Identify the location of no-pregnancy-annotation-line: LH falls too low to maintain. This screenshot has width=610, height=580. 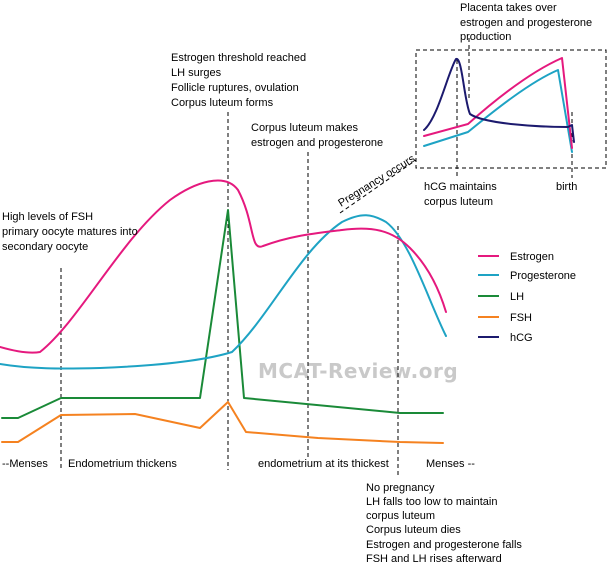
(431, 502).